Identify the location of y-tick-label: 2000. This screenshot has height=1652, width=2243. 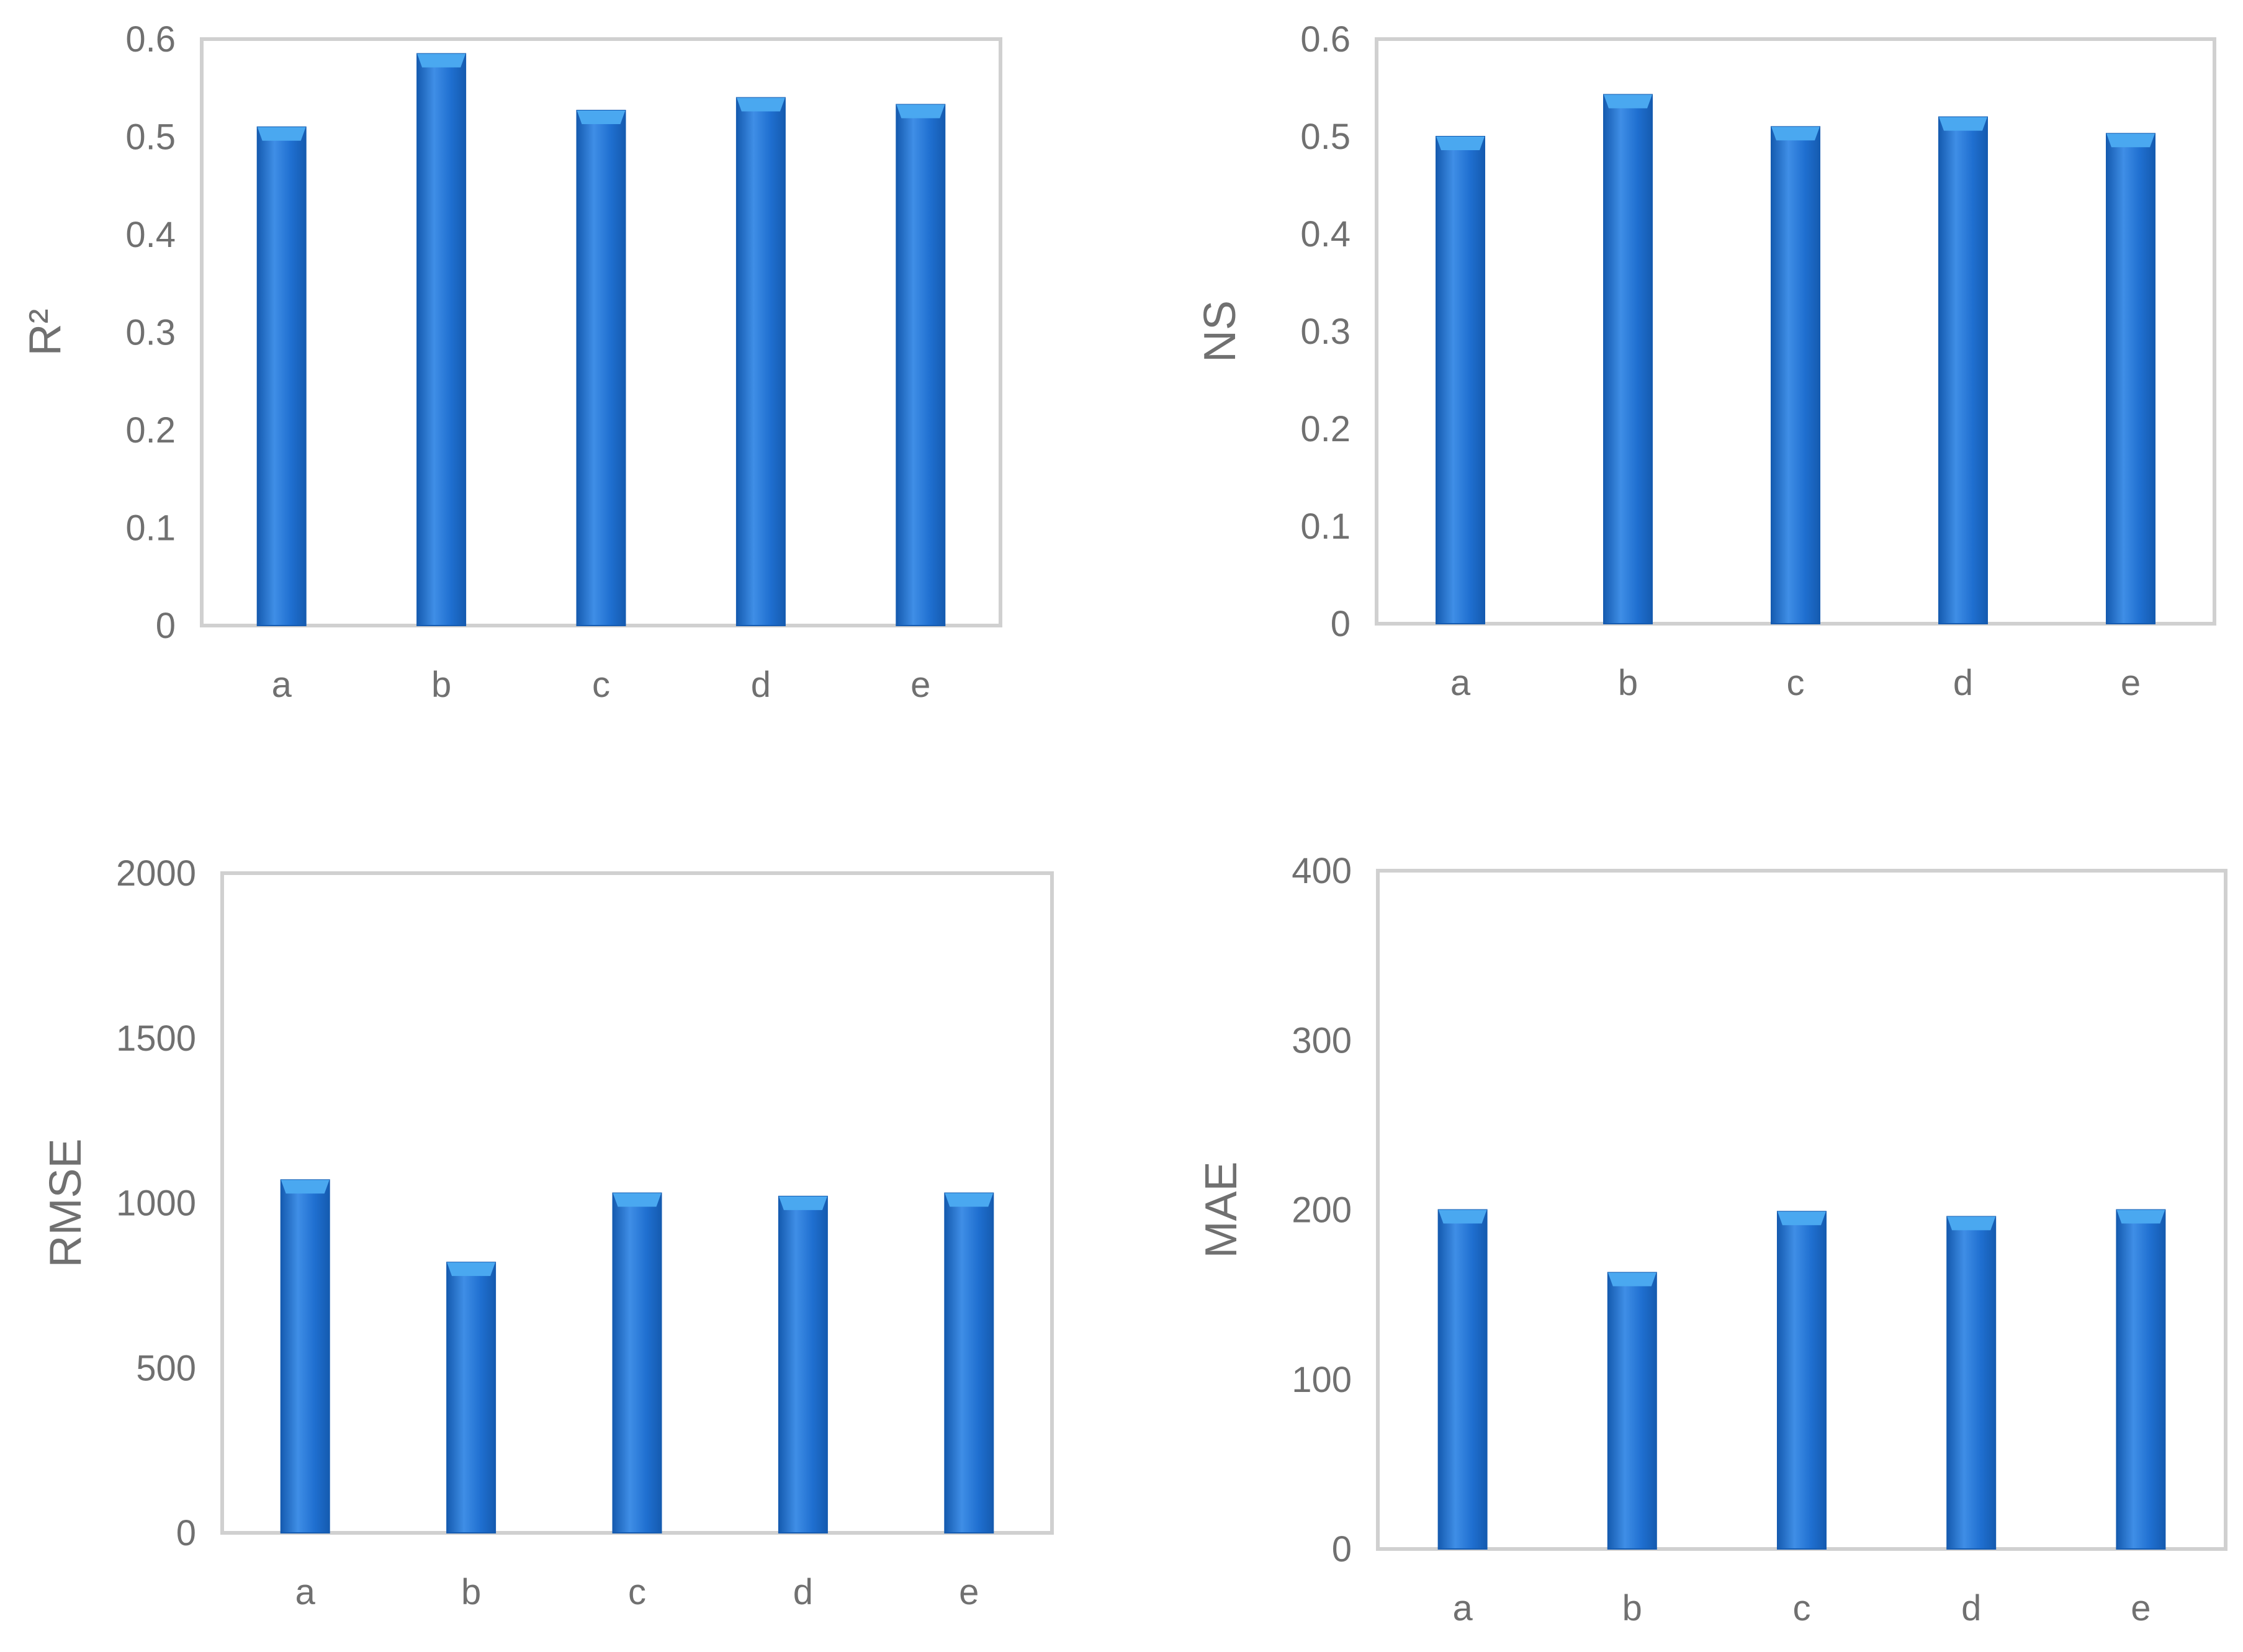
(156, 873).